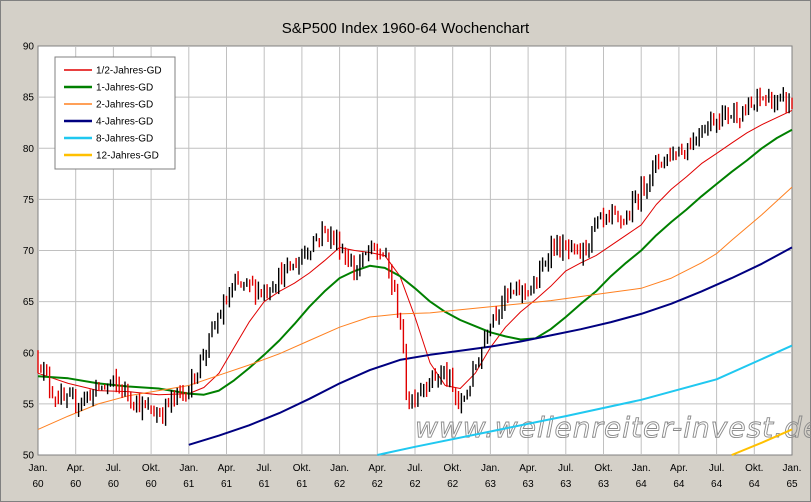 This screenshot has width=811, height=502. I want to click on y-tick-label: 50, so click(29, 456).